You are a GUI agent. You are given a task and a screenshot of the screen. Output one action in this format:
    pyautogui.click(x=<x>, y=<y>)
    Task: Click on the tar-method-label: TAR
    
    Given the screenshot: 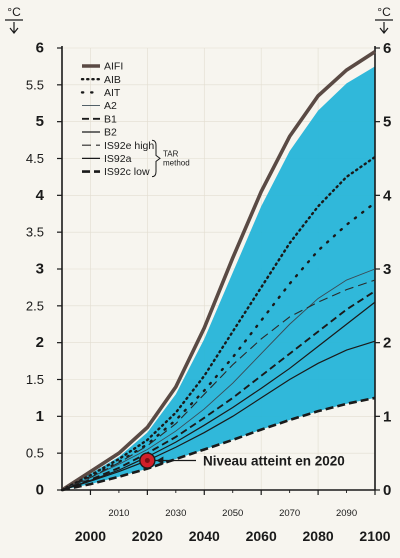 What is the action you would take?
    pyautogui.click(x=171, y=153)
    